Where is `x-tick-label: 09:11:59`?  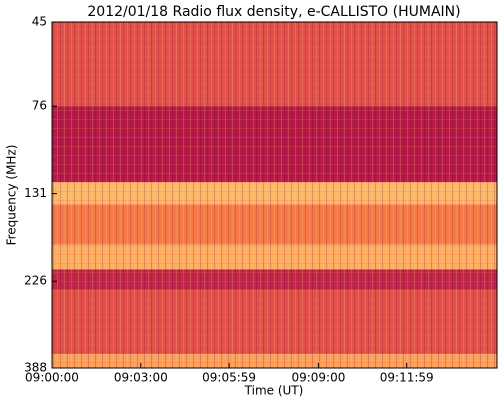
x-tick-label: 09:11:59 is located at coordinates (407, 378).